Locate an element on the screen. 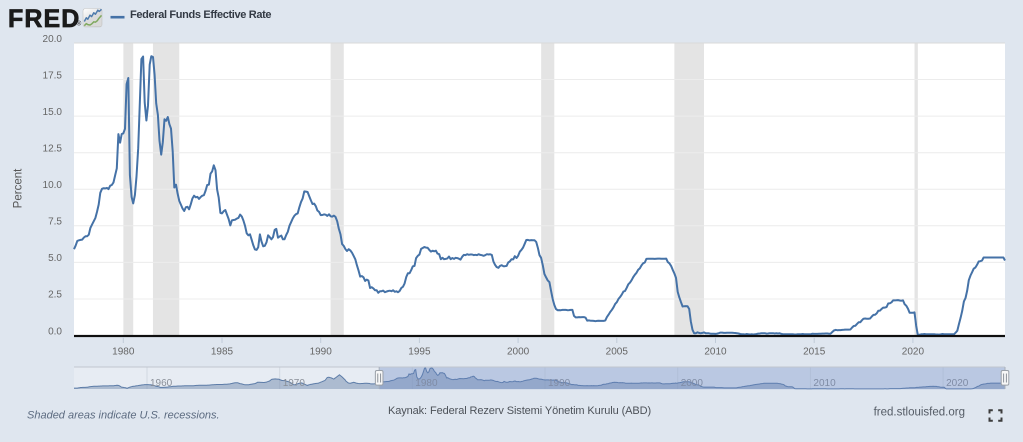 Image resolution: width=1023 pixels, height=442 pixels. svg-text: 2.5 is located at coordinates (55, 295).